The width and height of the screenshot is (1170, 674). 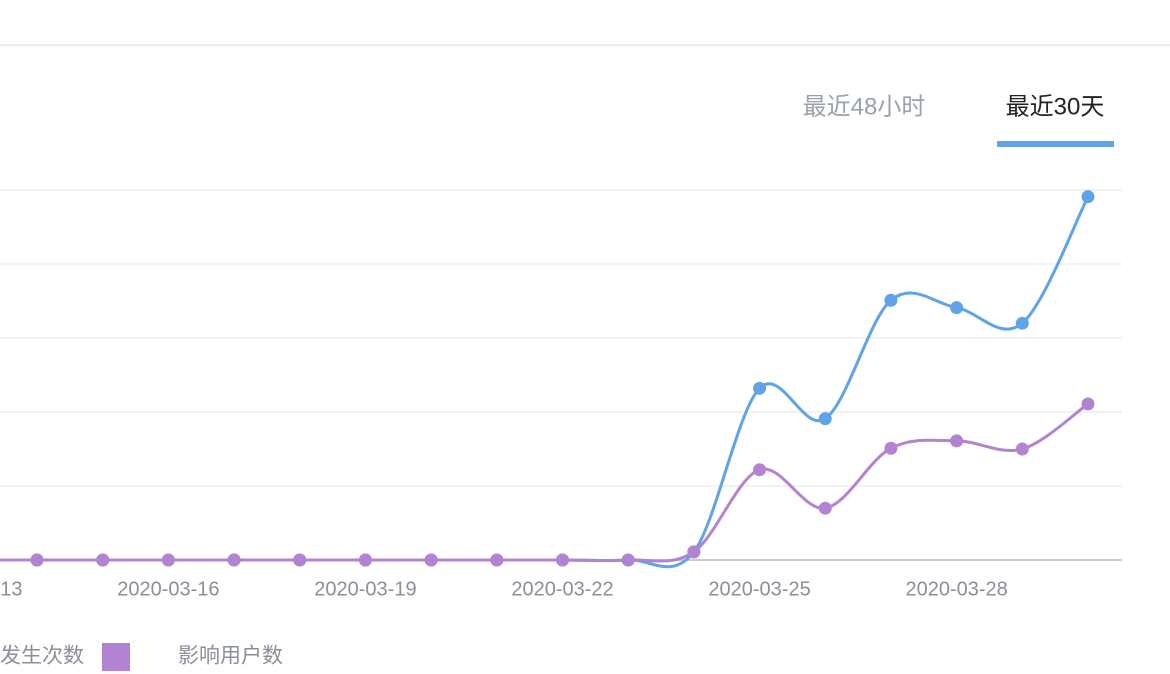 I want to click on x-tick-label: 2020-03-16, so click(x=168, y=589).